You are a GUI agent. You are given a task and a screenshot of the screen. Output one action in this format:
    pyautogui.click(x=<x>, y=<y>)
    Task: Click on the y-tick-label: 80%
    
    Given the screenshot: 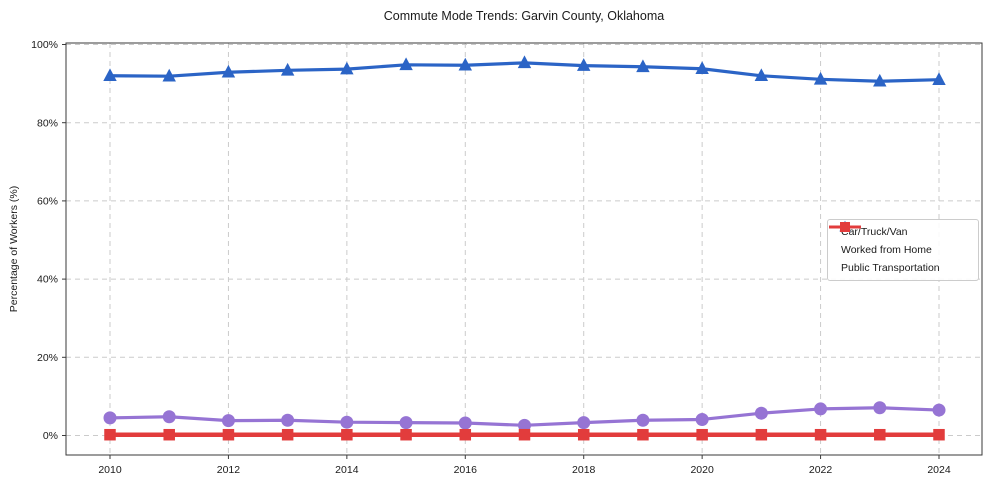 What is the action you would take?
    pyautogui.click(x=47, y=123)
    